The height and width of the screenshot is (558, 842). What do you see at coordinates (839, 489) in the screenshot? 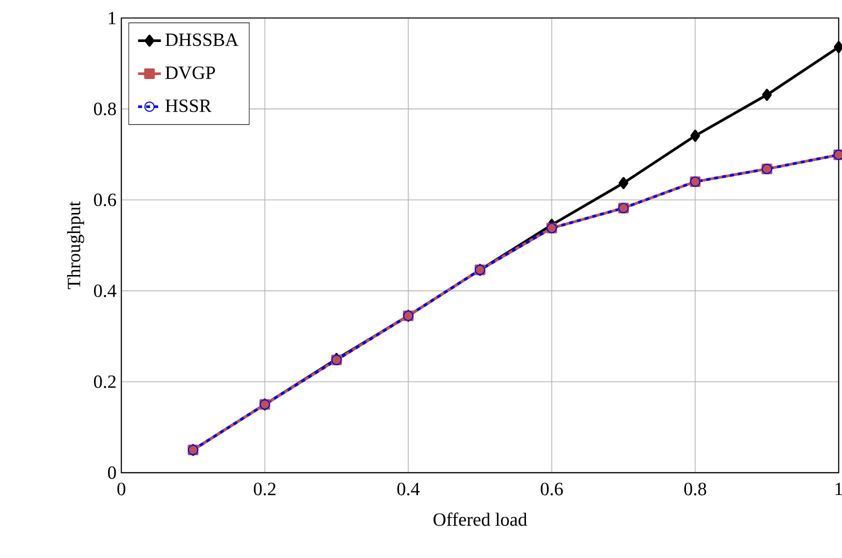
I see `x-tick-label: 1` at bounding box center [839, 489].